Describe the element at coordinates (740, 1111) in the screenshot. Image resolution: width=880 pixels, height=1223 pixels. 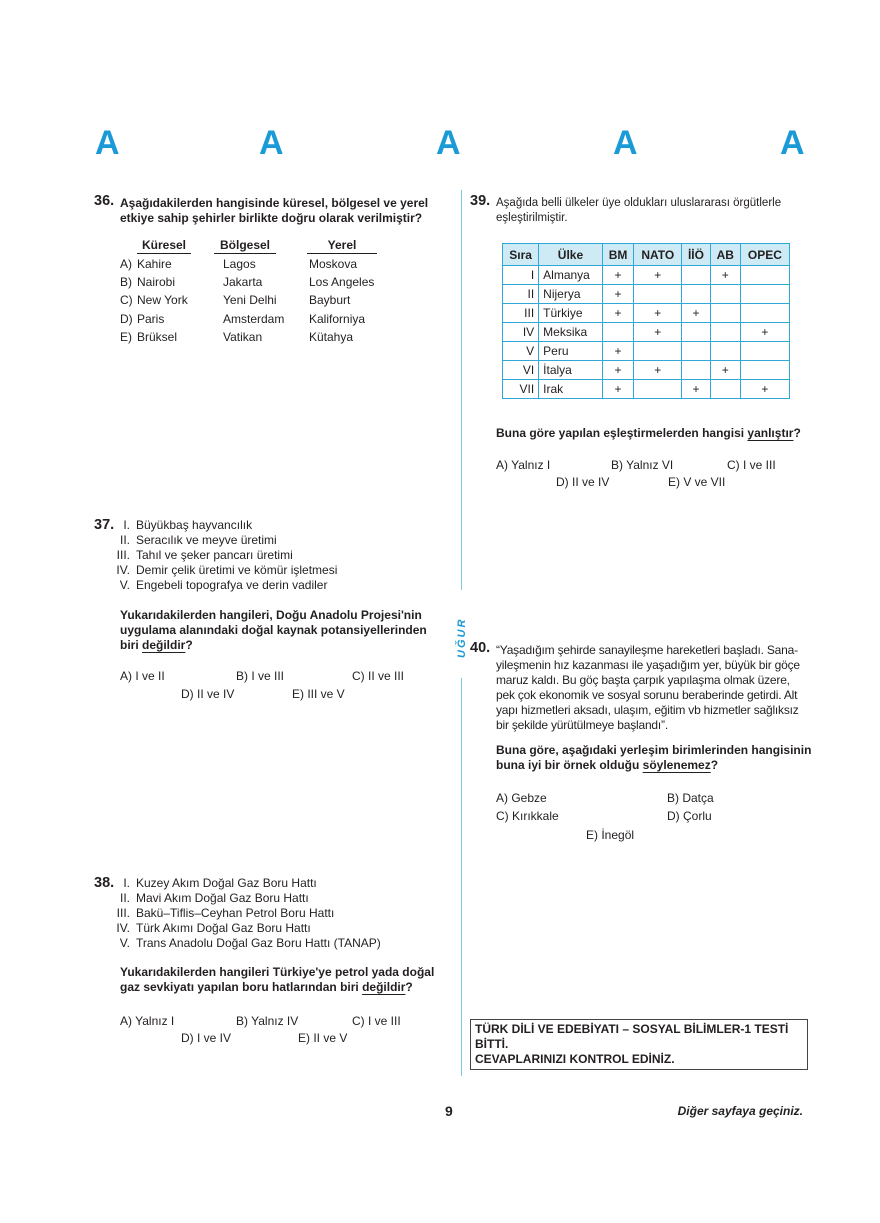
I see `next-page-note: Diğer sayfaya geçiniz.` at that location.